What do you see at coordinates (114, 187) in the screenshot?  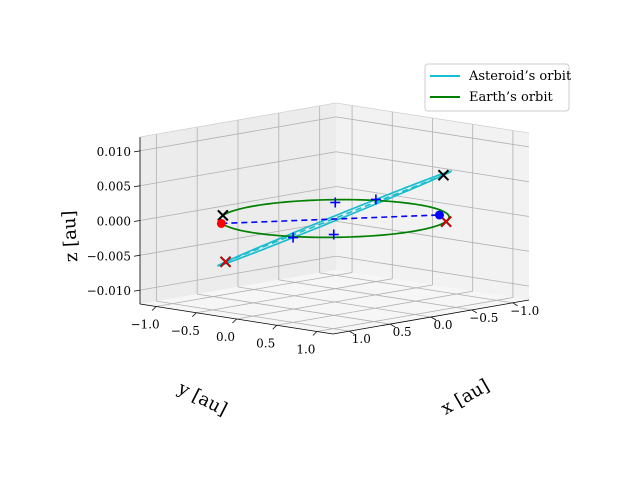 I see `z-tick-label-3: 0.005` at bounding box center [114, 187].